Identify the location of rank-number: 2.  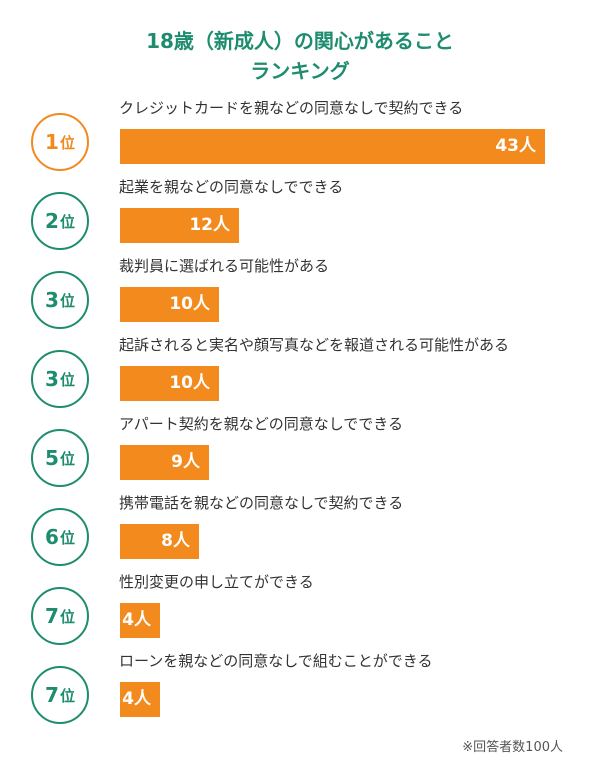
(52, 221).